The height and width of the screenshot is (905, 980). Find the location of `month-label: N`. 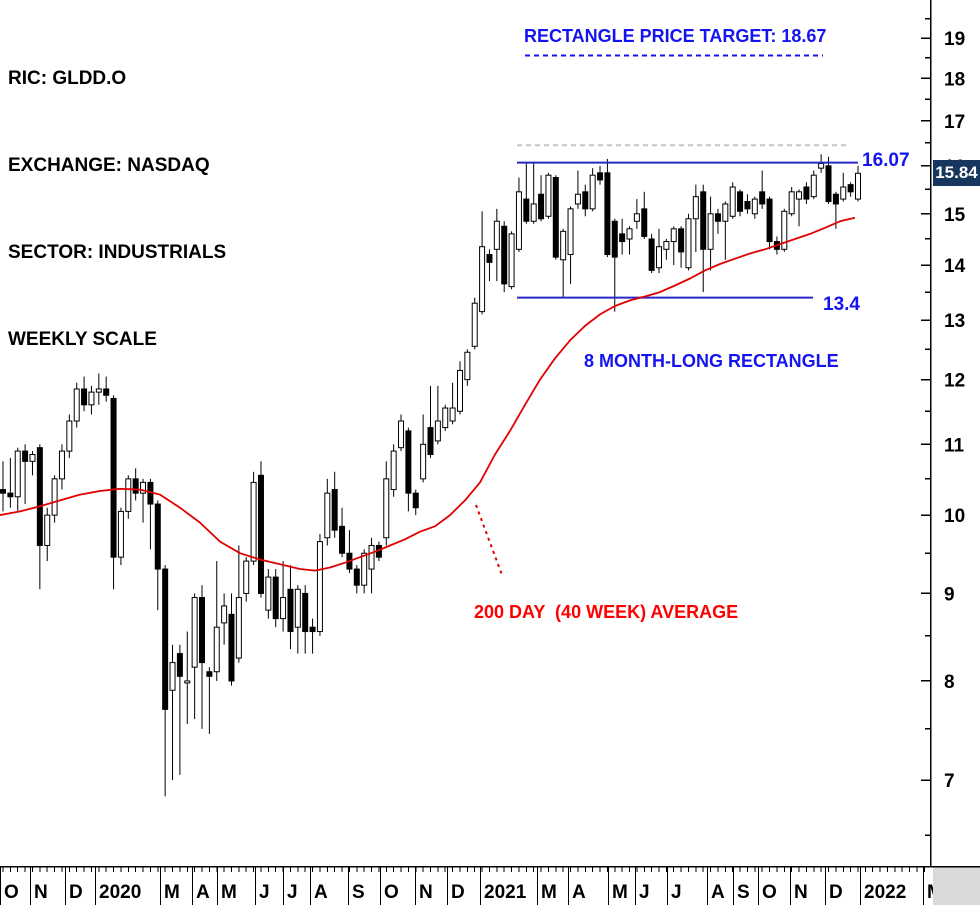

month-label: N is located at coordinates (41, 892).